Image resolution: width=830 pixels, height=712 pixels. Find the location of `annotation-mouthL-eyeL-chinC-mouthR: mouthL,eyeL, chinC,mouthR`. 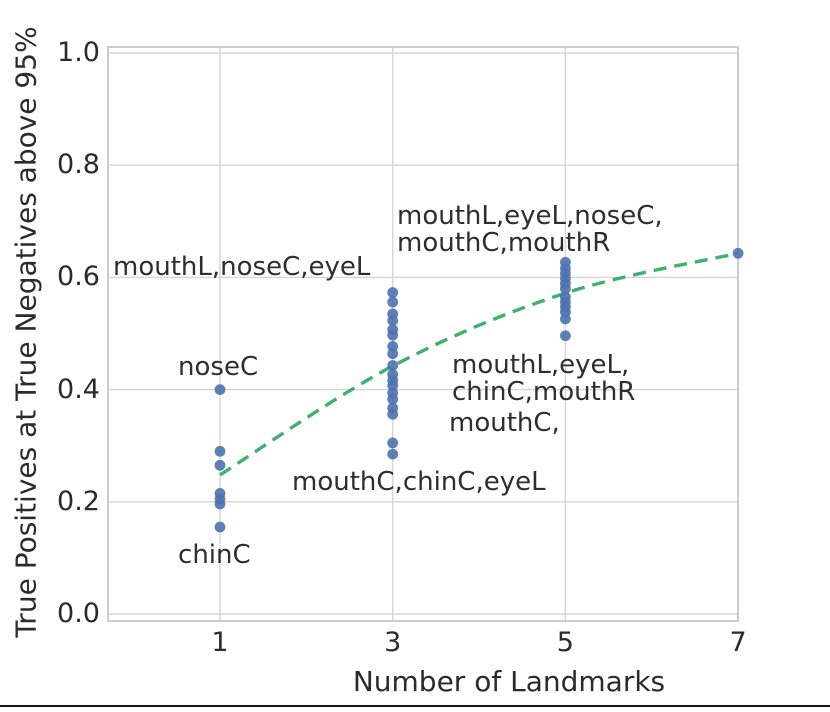

annotation-mouthL-eyeL-chinC-mouthR: mouthL,eyeL, chinC,mouthR is located at coordinates (543, 379).